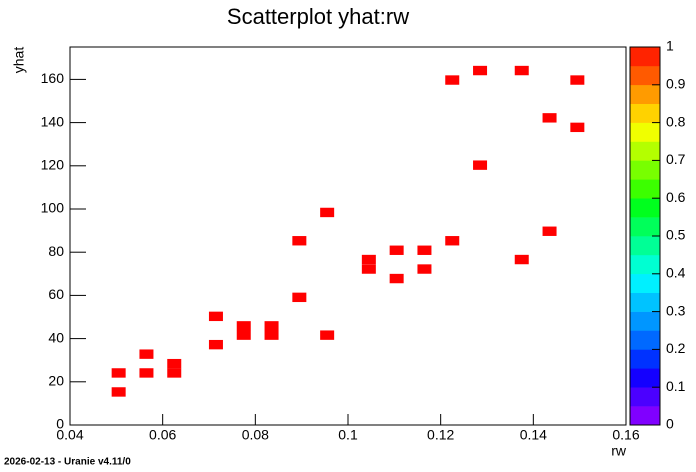  What do you see at coordinates (619, 451) in the screenshot?
I see `x-axis-title: rw` at bounding box center [619, 451].